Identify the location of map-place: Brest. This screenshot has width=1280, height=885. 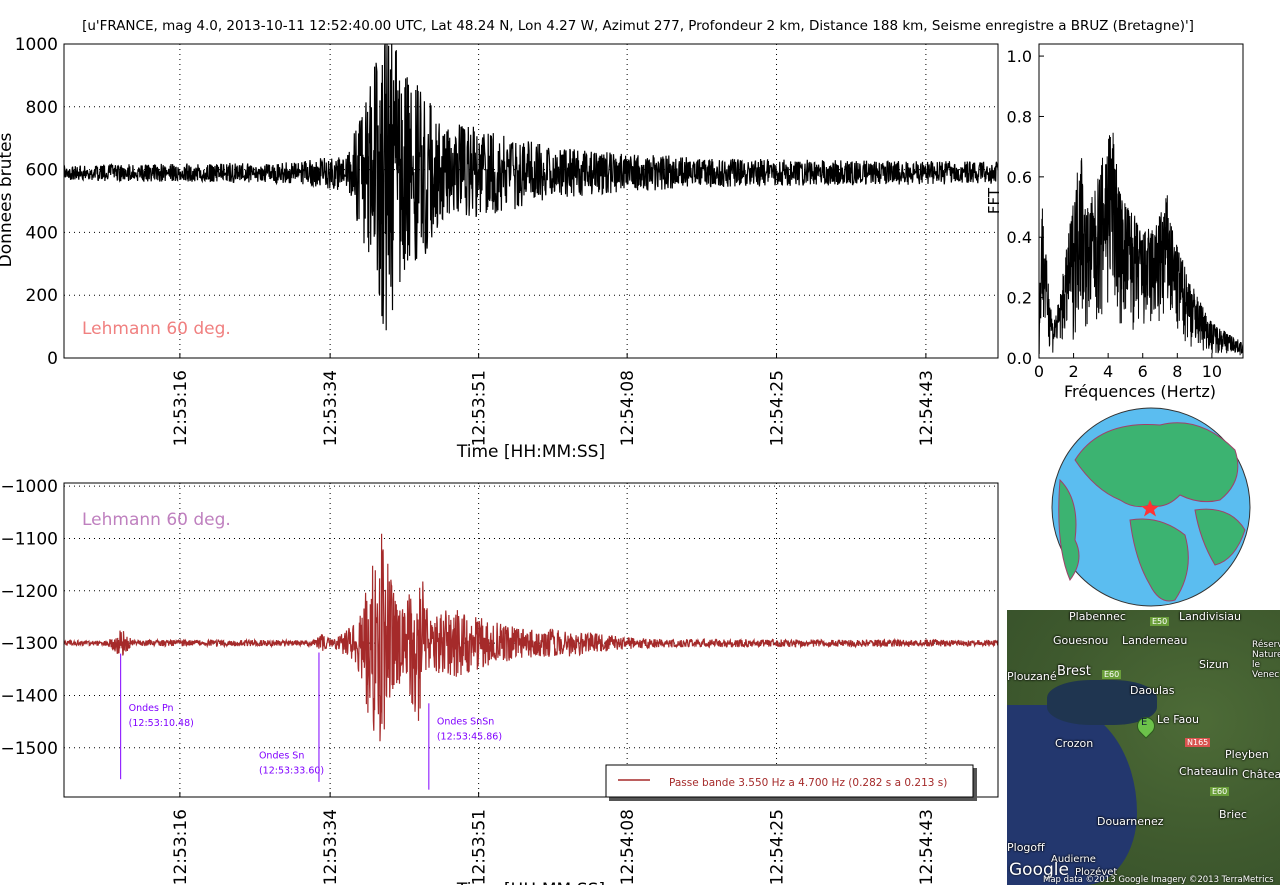
(1074, 671).